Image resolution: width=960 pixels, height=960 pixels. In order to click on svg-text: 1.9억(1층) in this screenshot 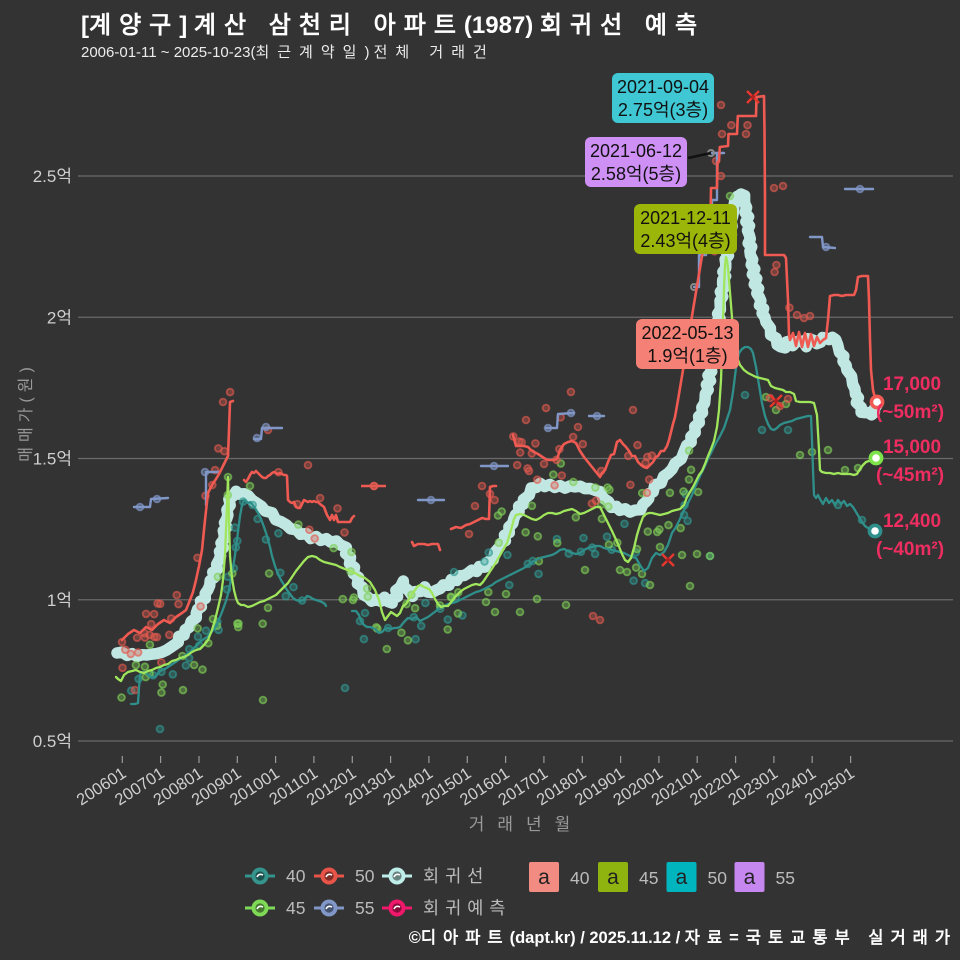, I will do `click(687, 356)`.